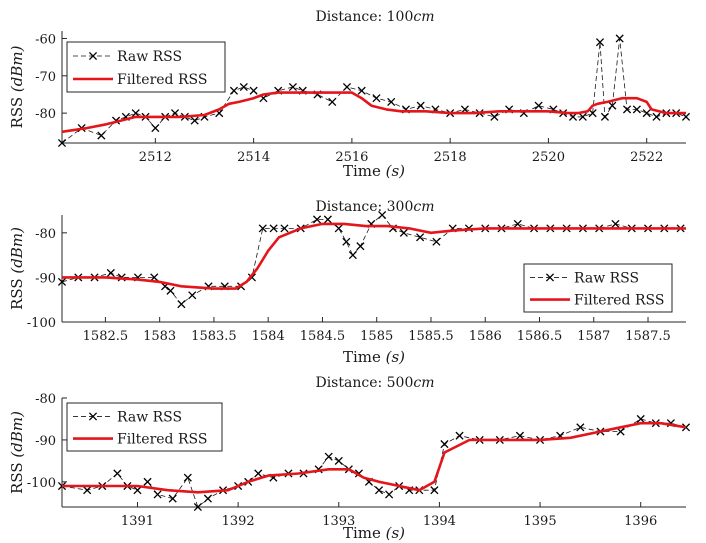 The height and width of the screenshot is (543, 706). I want to click on x-tick-label: 2518, so click(450, 157).